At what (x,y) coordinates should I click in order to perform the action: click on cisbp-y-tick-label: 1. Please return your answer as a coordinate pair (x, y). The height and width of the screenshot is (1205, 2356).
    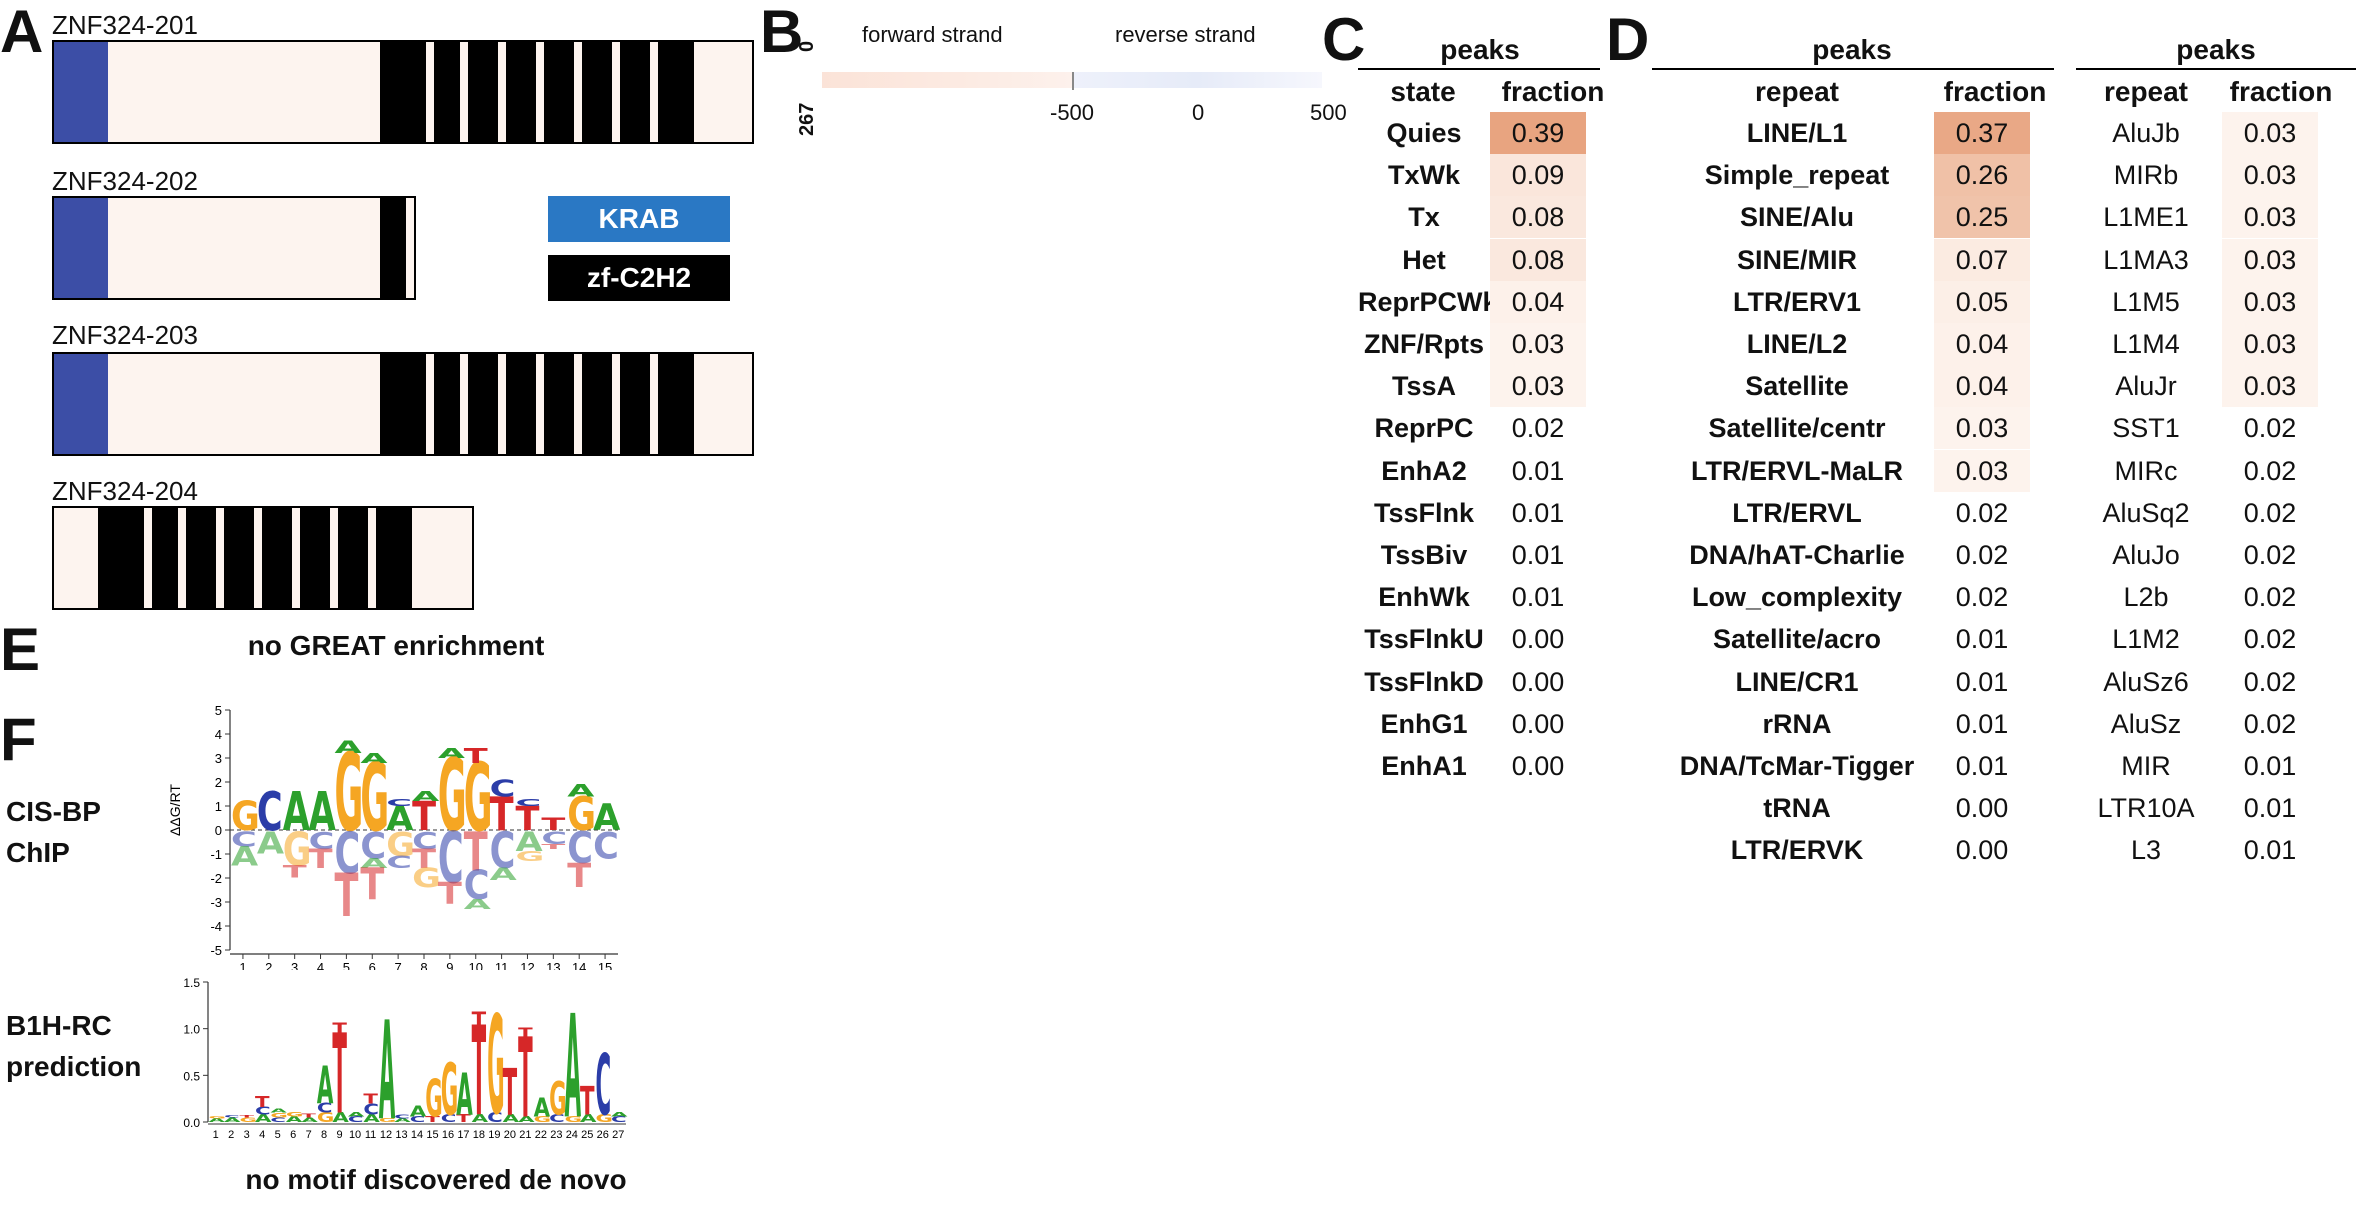
    Looking at the image, I should click on (218, 806).